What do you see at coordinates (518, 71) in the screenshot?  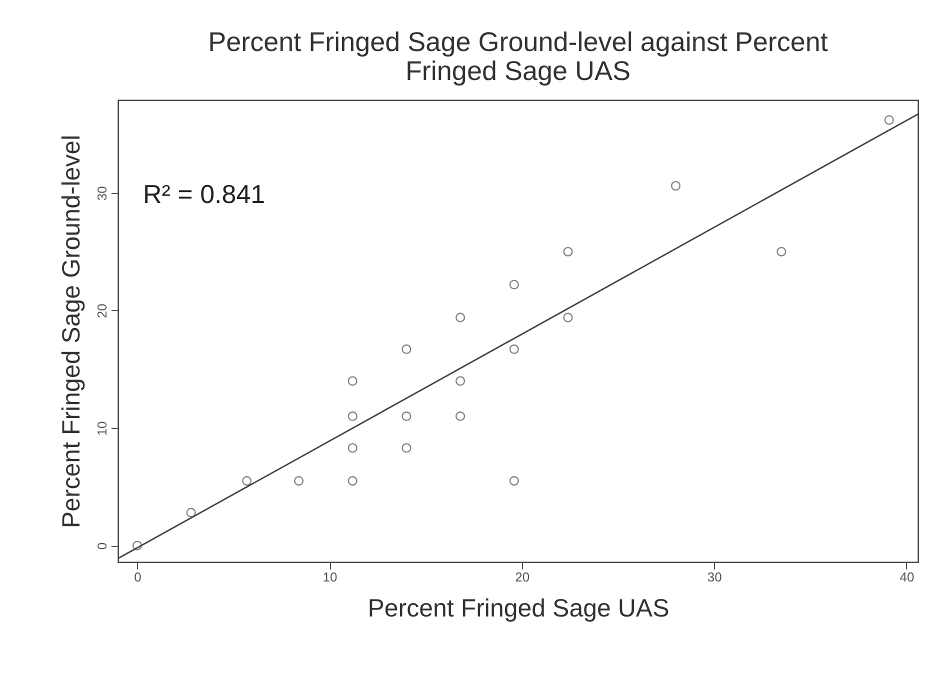 I see `text: Fringed Sage UAS` at bounding box center [518, 71].